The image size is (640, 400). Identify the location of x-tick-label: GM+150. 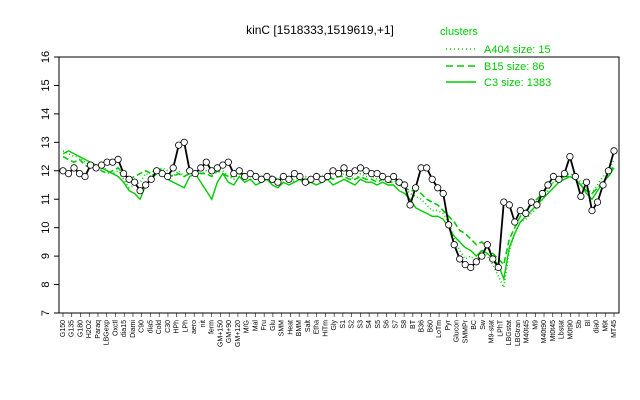
(220, 333).